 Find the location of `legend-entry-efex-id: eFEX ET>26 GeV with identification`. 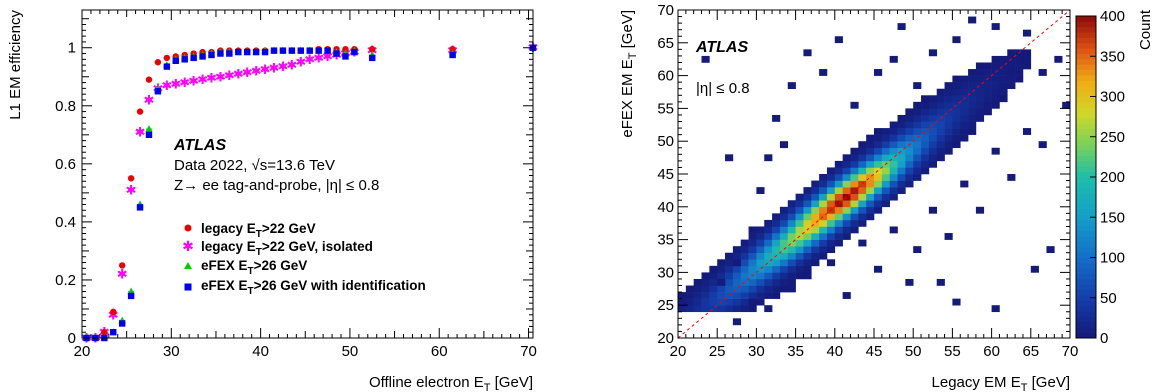

legend-entry-efex-id: eFEX ET>26 GeV with identification is located at coordinates (305, 287).